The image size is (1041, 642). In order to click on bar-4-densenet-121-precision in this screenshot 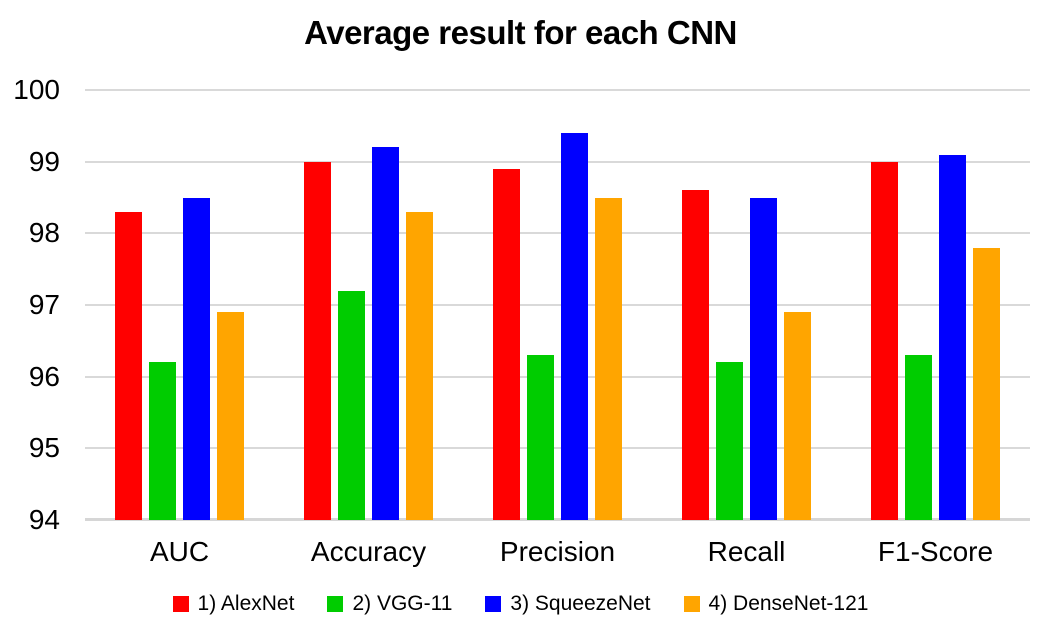, I will do `click(608, 358)`.